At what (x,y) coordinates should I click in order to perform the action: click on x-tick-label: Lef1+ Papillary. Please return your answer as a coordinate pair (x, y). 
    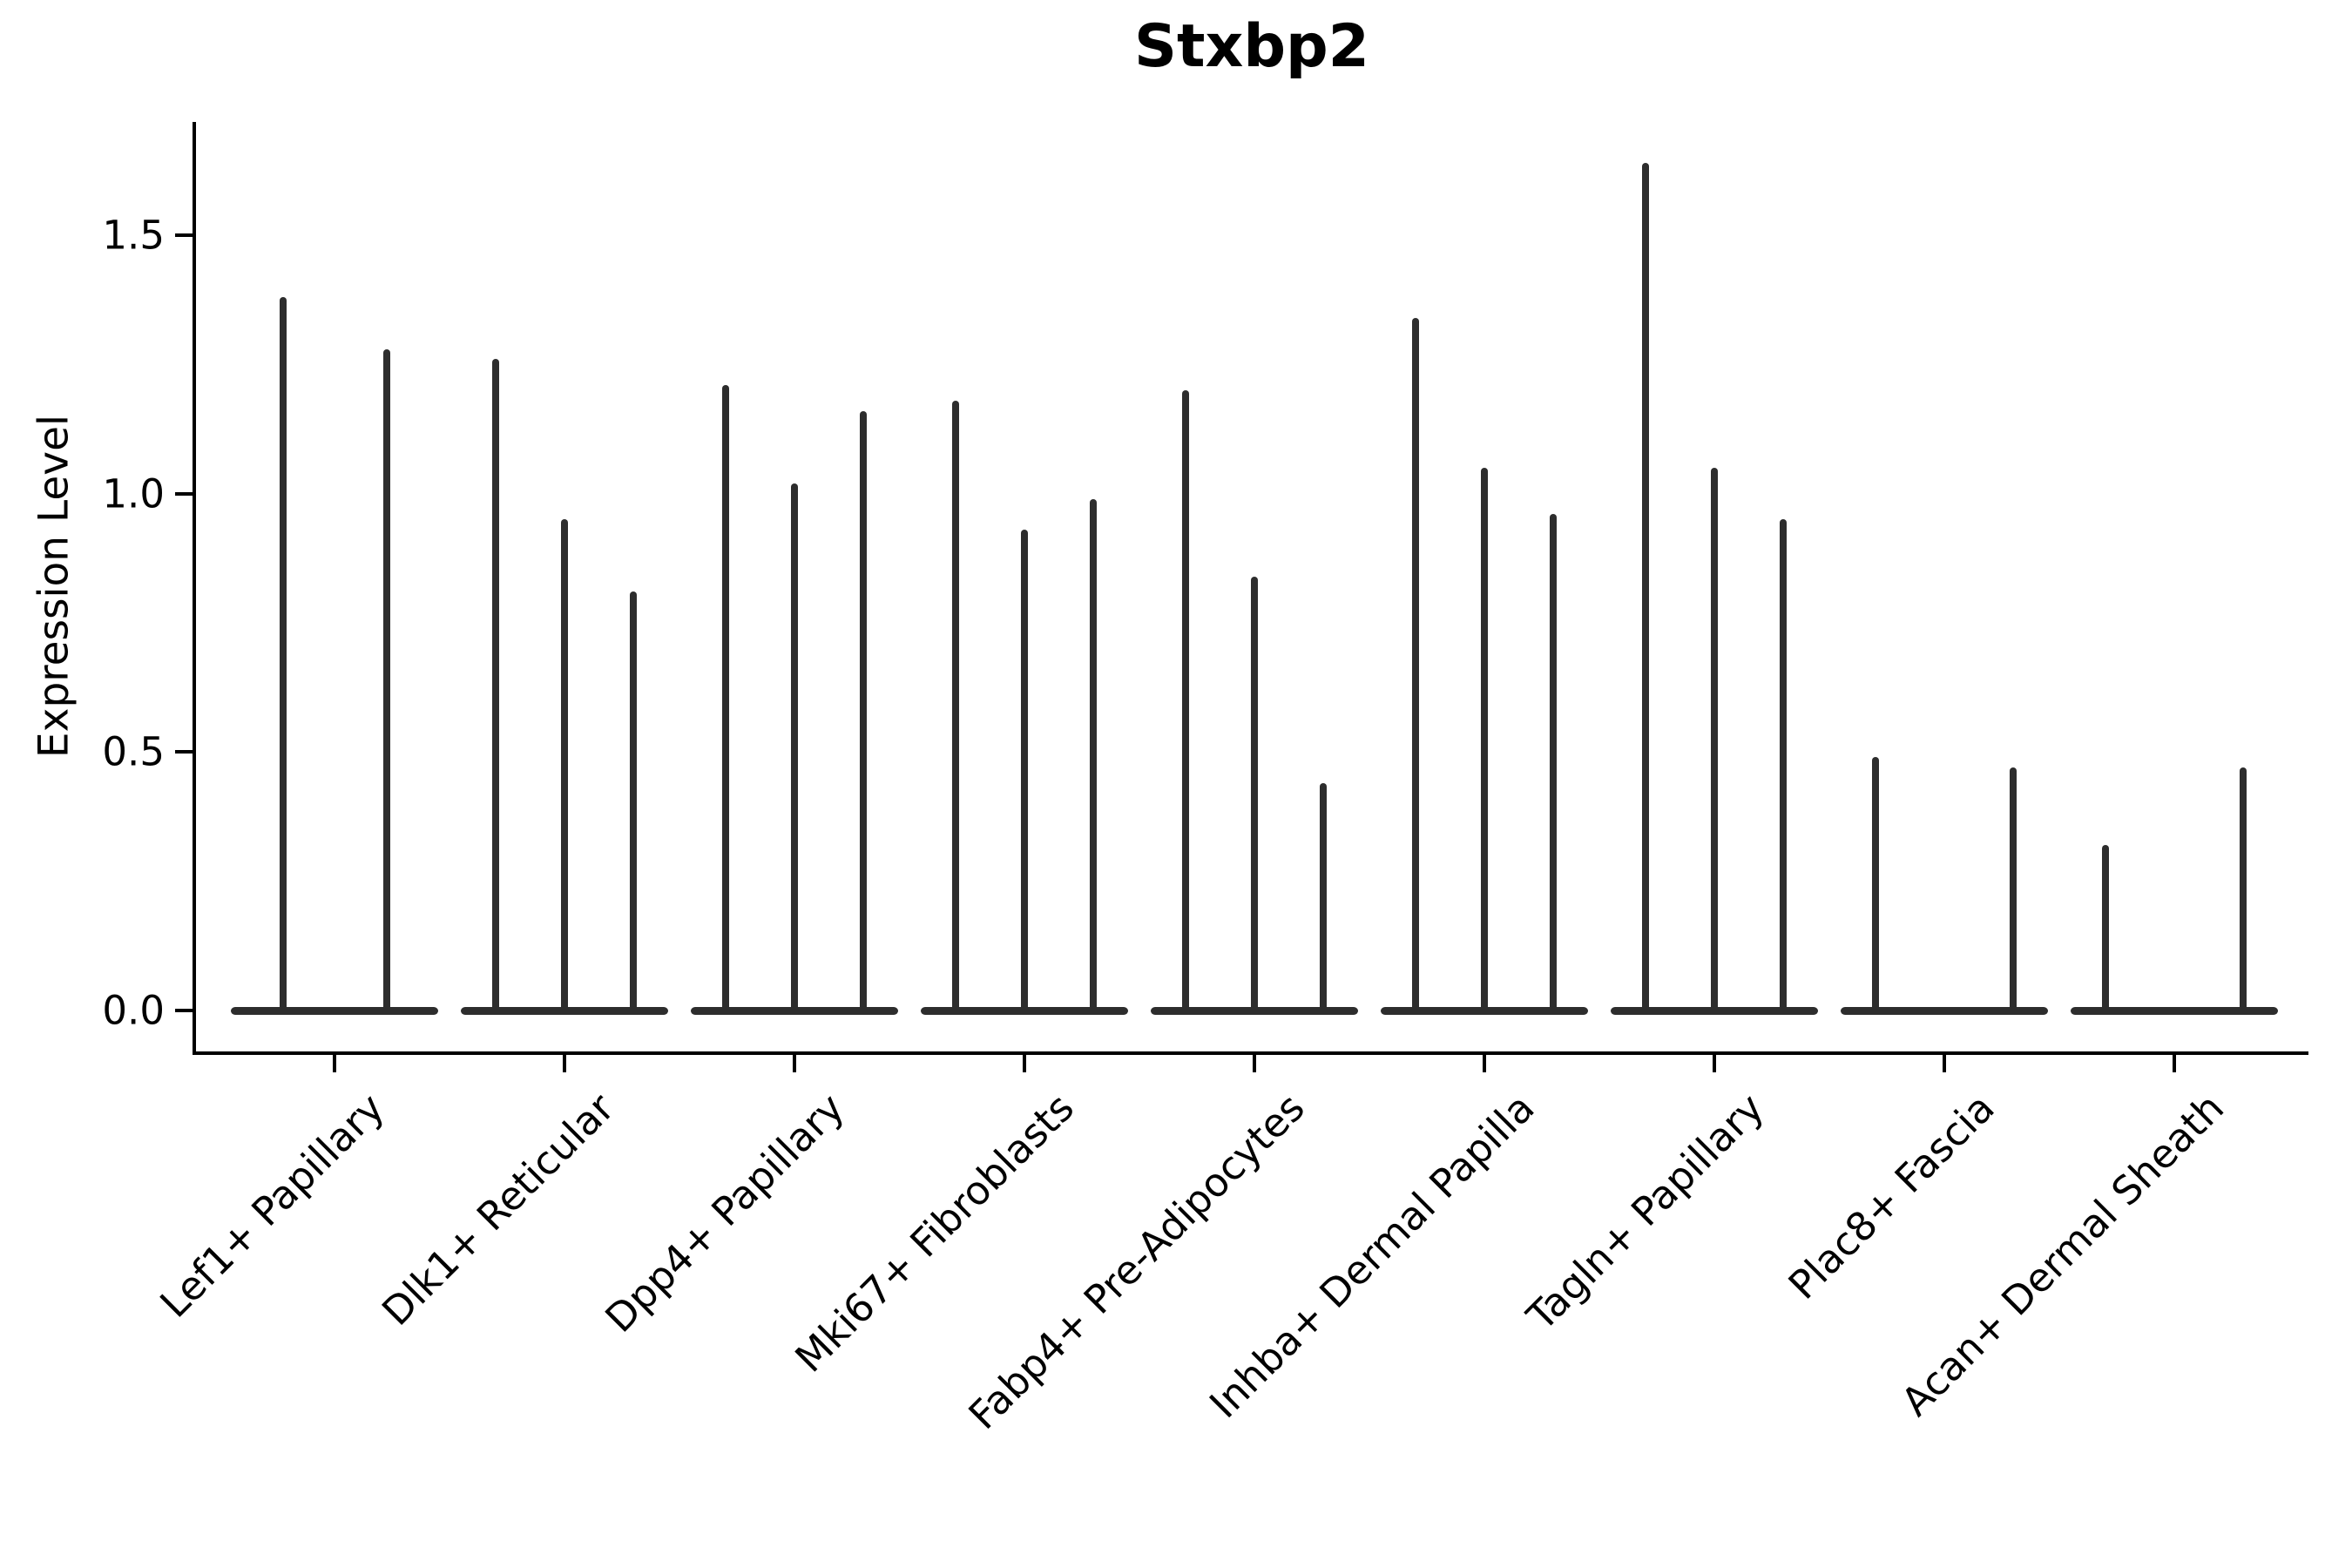
    Looking at the image, I should click on (272, 1206).